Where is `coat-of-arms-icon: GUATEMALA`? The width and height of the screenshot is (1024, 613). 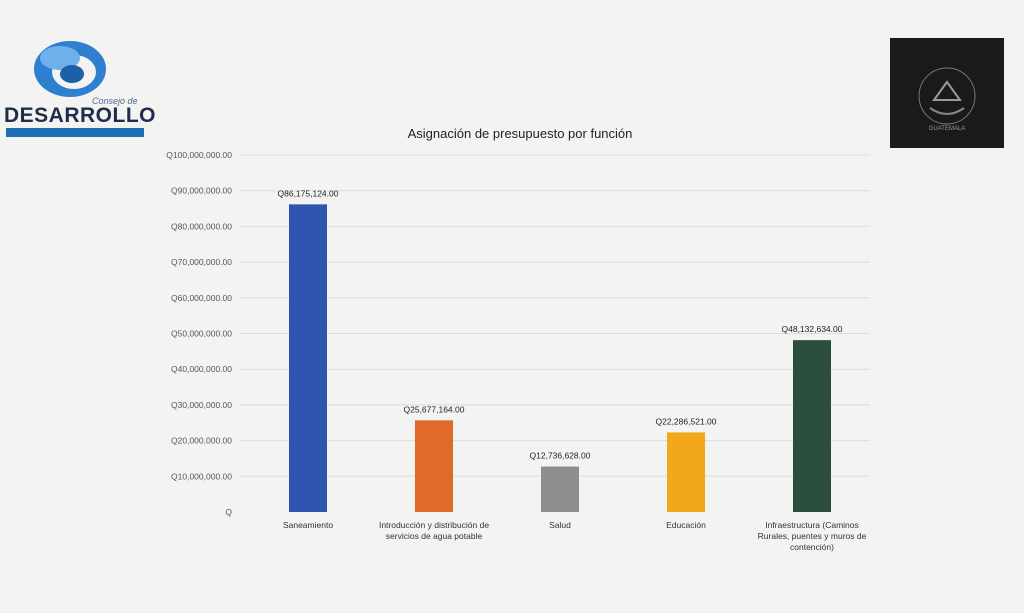
coat-of-arms-icon: GUATEMALA is located at coordinates (947, 99).